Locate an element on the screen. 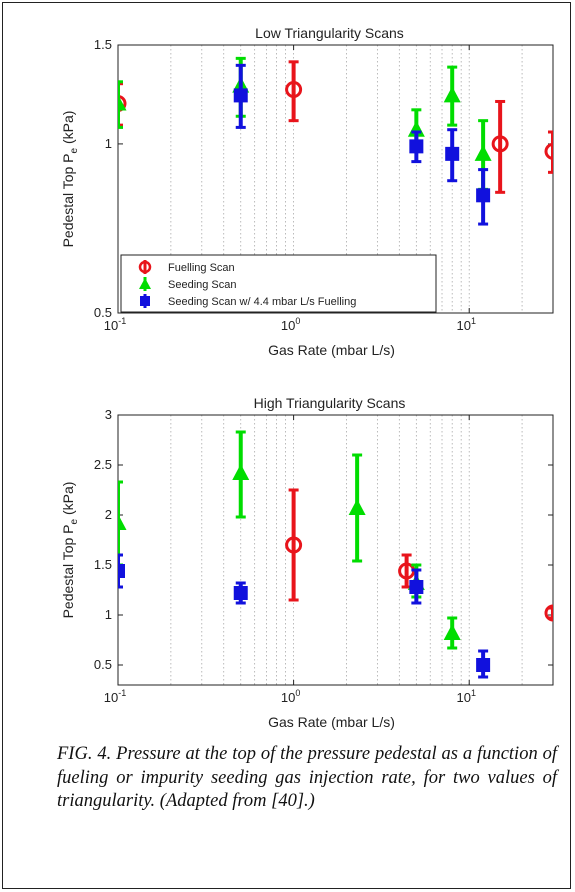 This screenshot has height=892, width=575. legend-label: Fuelling Scan is located at coordinates (201, 268).